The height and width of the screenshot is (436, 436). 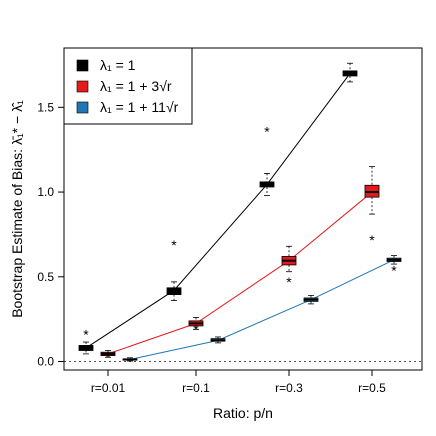 I want to click on x-tick-label: r=0.5, so click(x=372, y=388).